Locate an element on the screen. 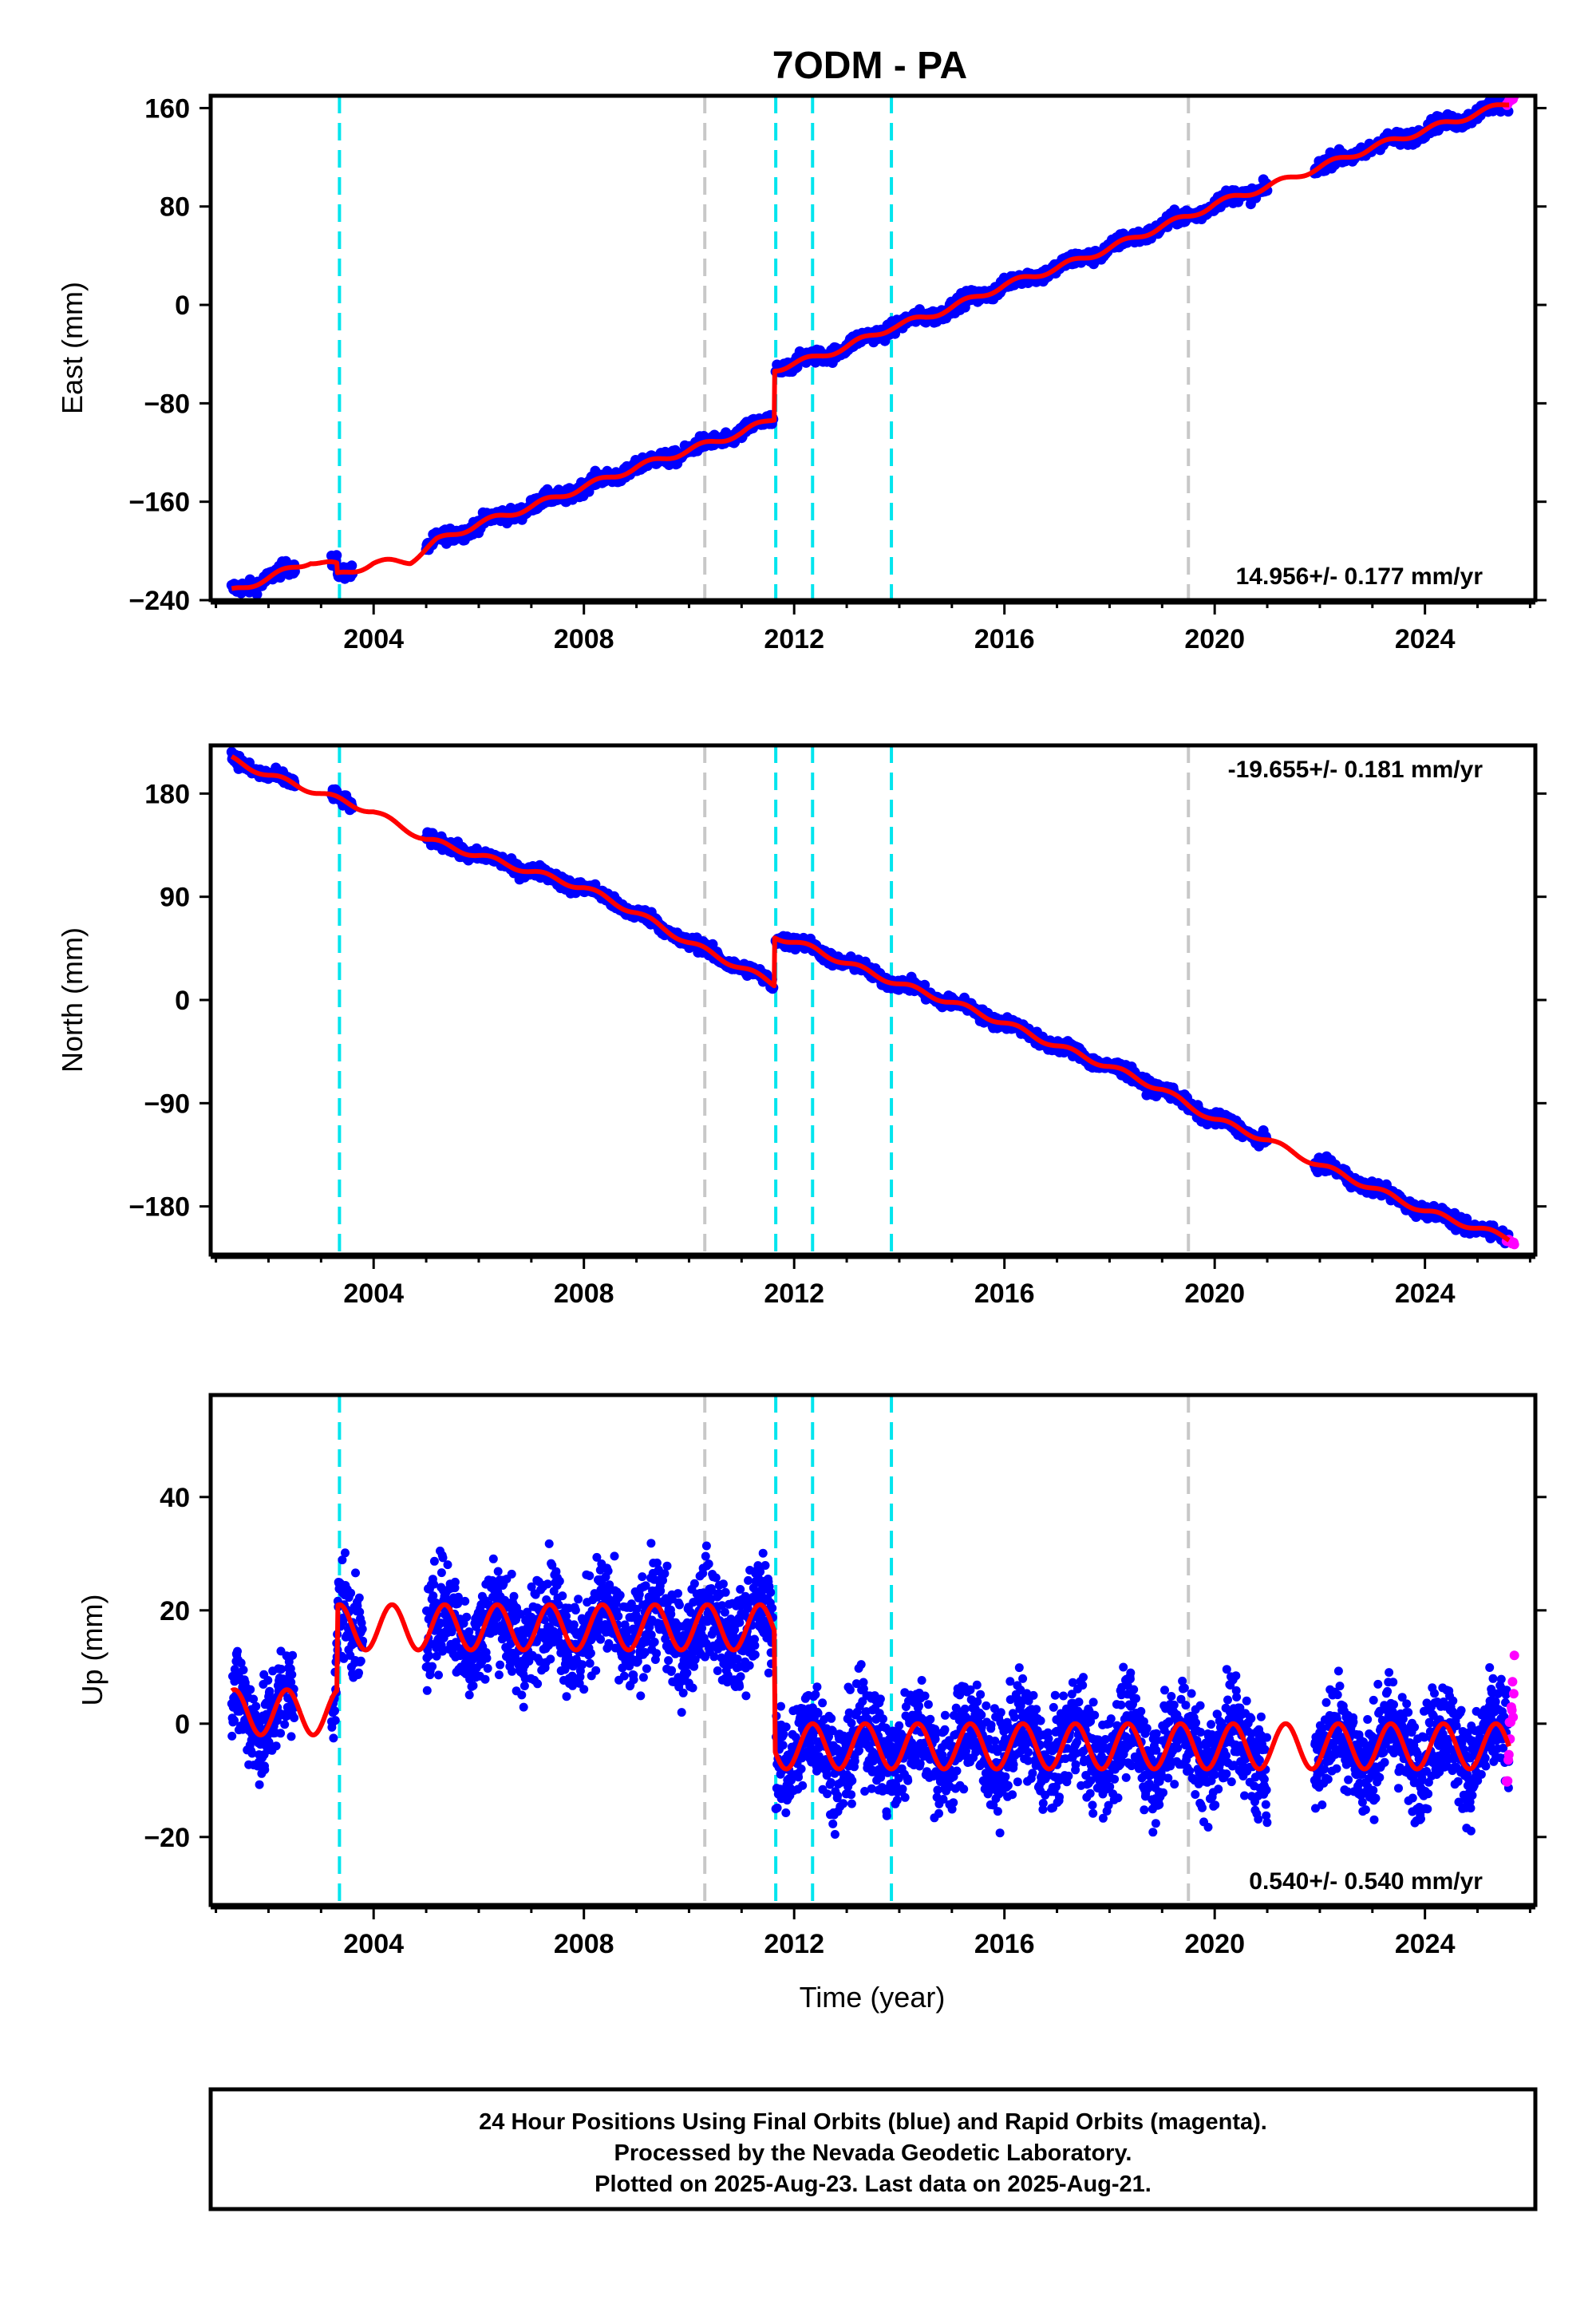 The height and width of the screenshot is (2316, 1596). rate-label: 14.956+/- 0.177 mm/yr is located at coordinates (1359, 576).